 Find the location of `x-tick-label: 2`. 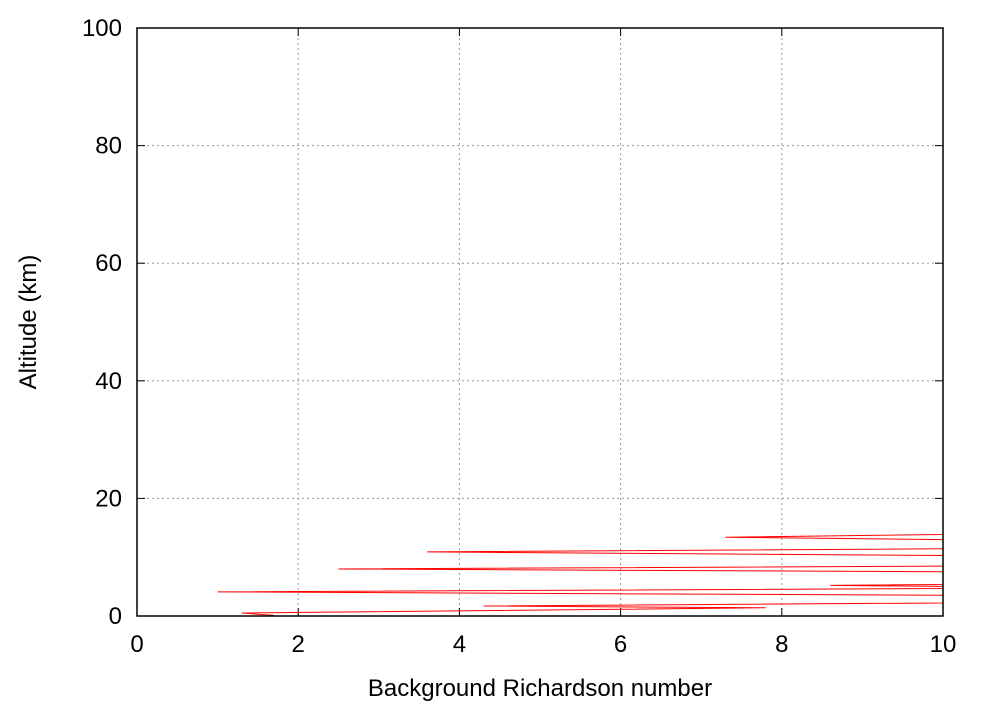

x-tick-label: 2 is located at coordinates (298, 644).